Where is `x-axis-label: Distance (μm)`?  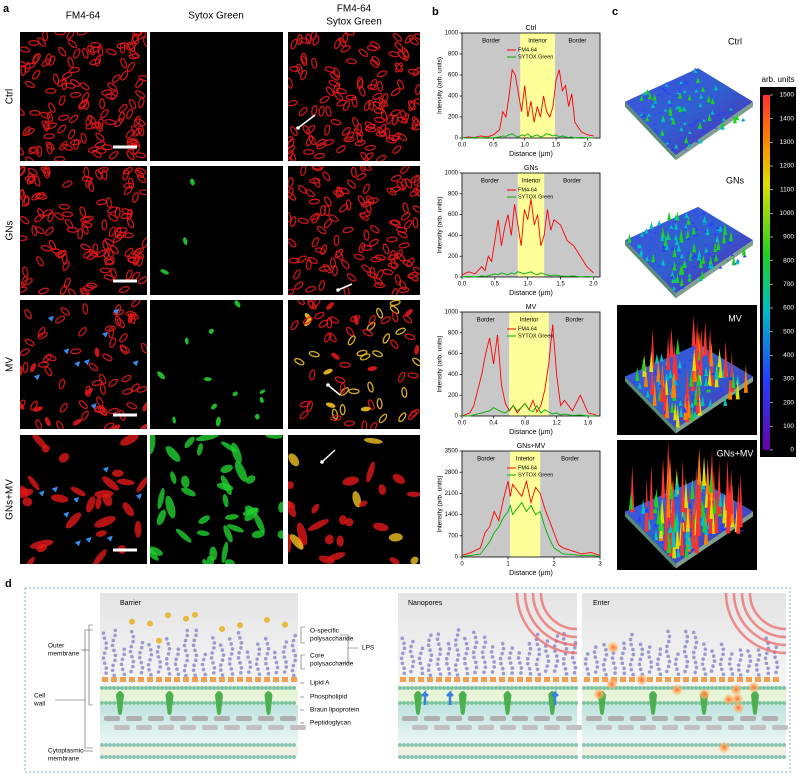
x-axis-label: Distance (μm) is located at coordinates (531, 432).